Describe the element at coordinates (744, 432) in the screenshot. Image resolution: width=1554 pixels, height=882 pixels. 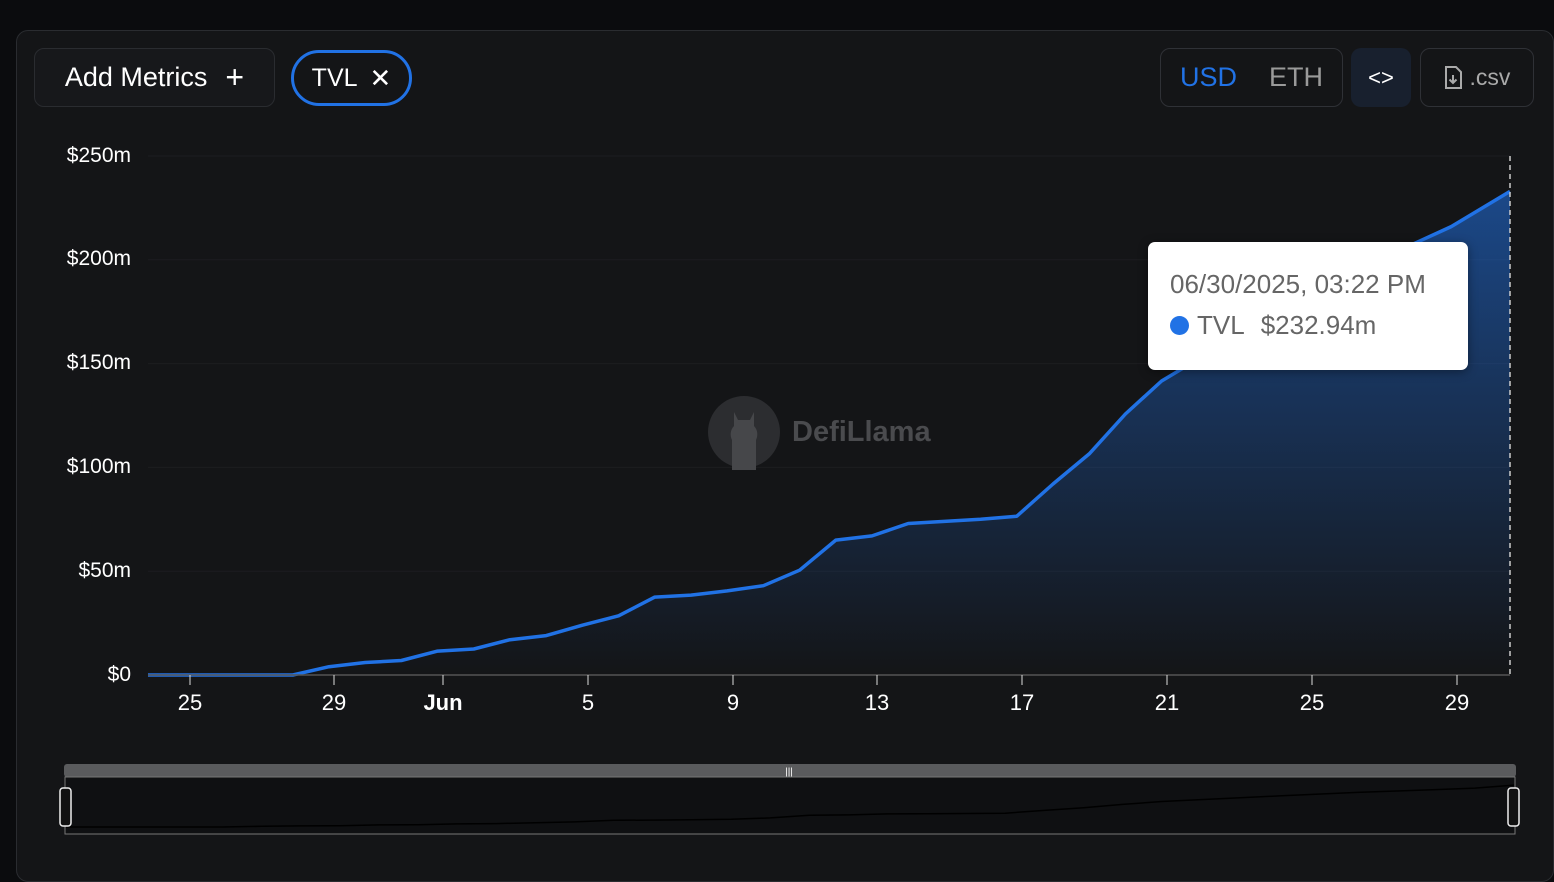
I see `llama-logo-icon` at that location.